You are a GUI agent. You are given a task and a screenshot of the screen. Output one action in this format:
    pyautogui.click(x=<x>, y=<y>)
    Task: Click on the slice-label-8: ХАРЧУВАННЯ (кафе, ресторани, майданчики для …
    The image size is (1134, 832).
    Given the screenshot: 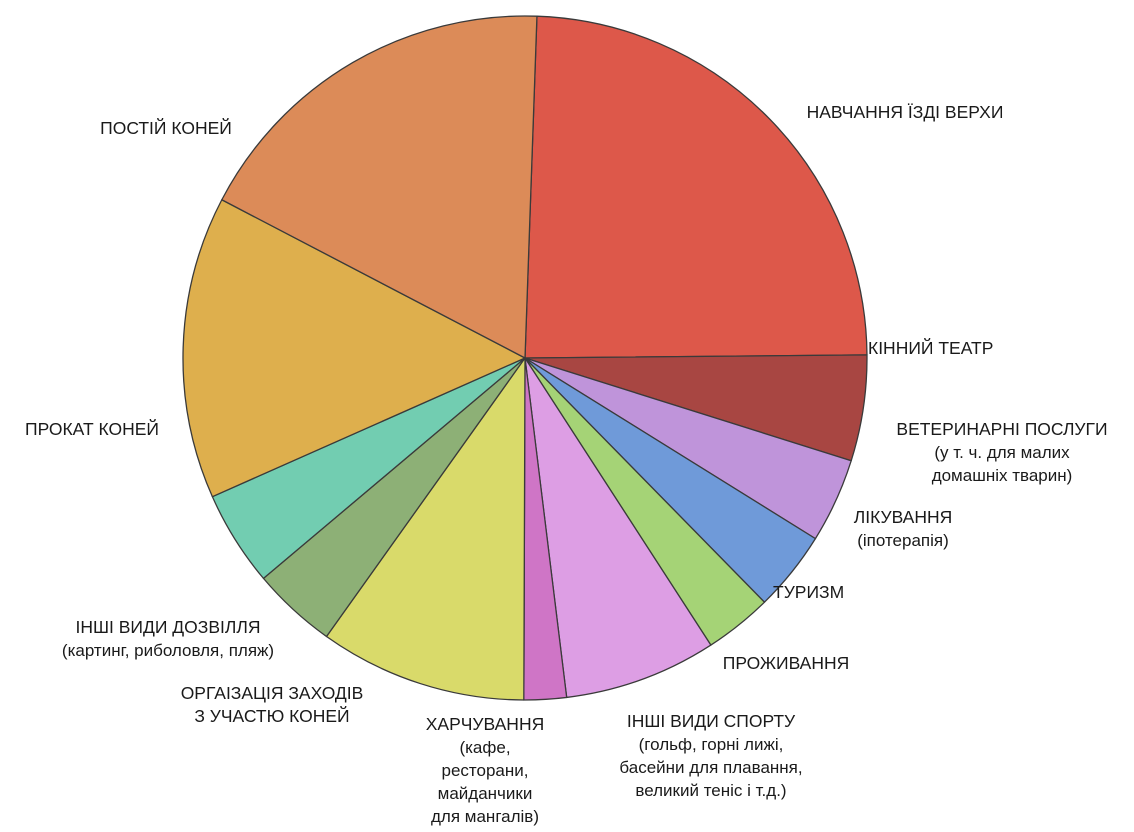 What is the action you would take?
    pyautogui.click(x=485, y=770)
    